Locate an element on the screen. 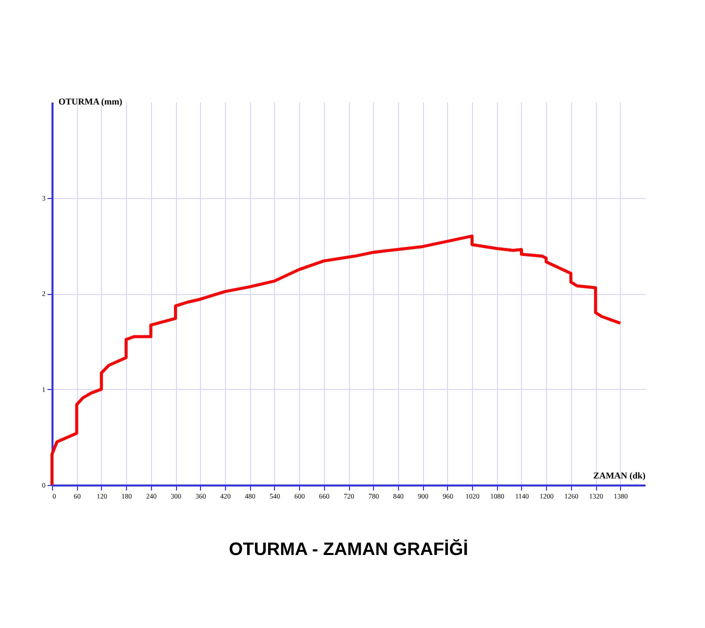  x-axis-title: ZAMAN (dk) is located at coordinates (619, 475).